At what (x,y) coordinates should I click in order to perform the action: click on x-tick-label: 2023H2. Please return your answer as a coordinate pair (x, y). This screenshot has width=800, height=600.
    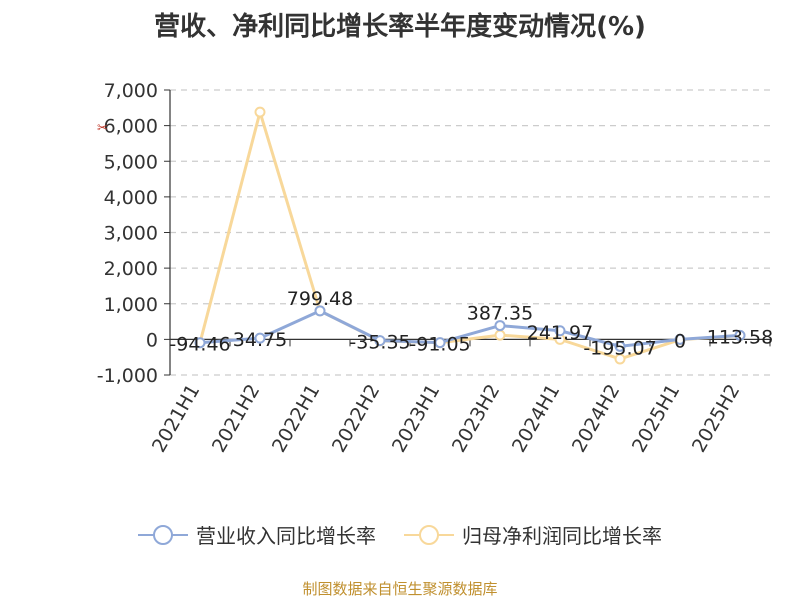
    Looking at the image, I should click on (476, 419).